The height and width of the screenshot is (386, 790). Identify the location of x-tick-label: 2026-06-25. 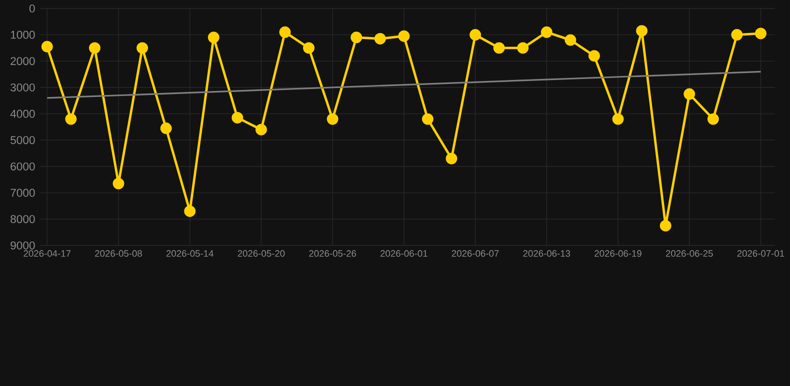
(689, 253).